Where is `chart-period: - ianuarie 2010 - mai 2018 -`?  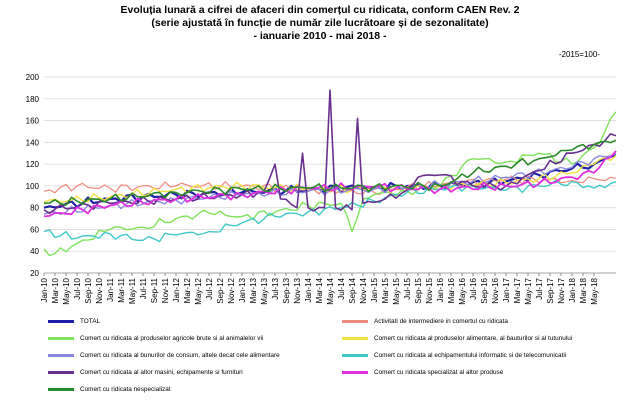 chart-period: - ianuarie 2010 - mai 2018 - is located at coordinates (320, 36).